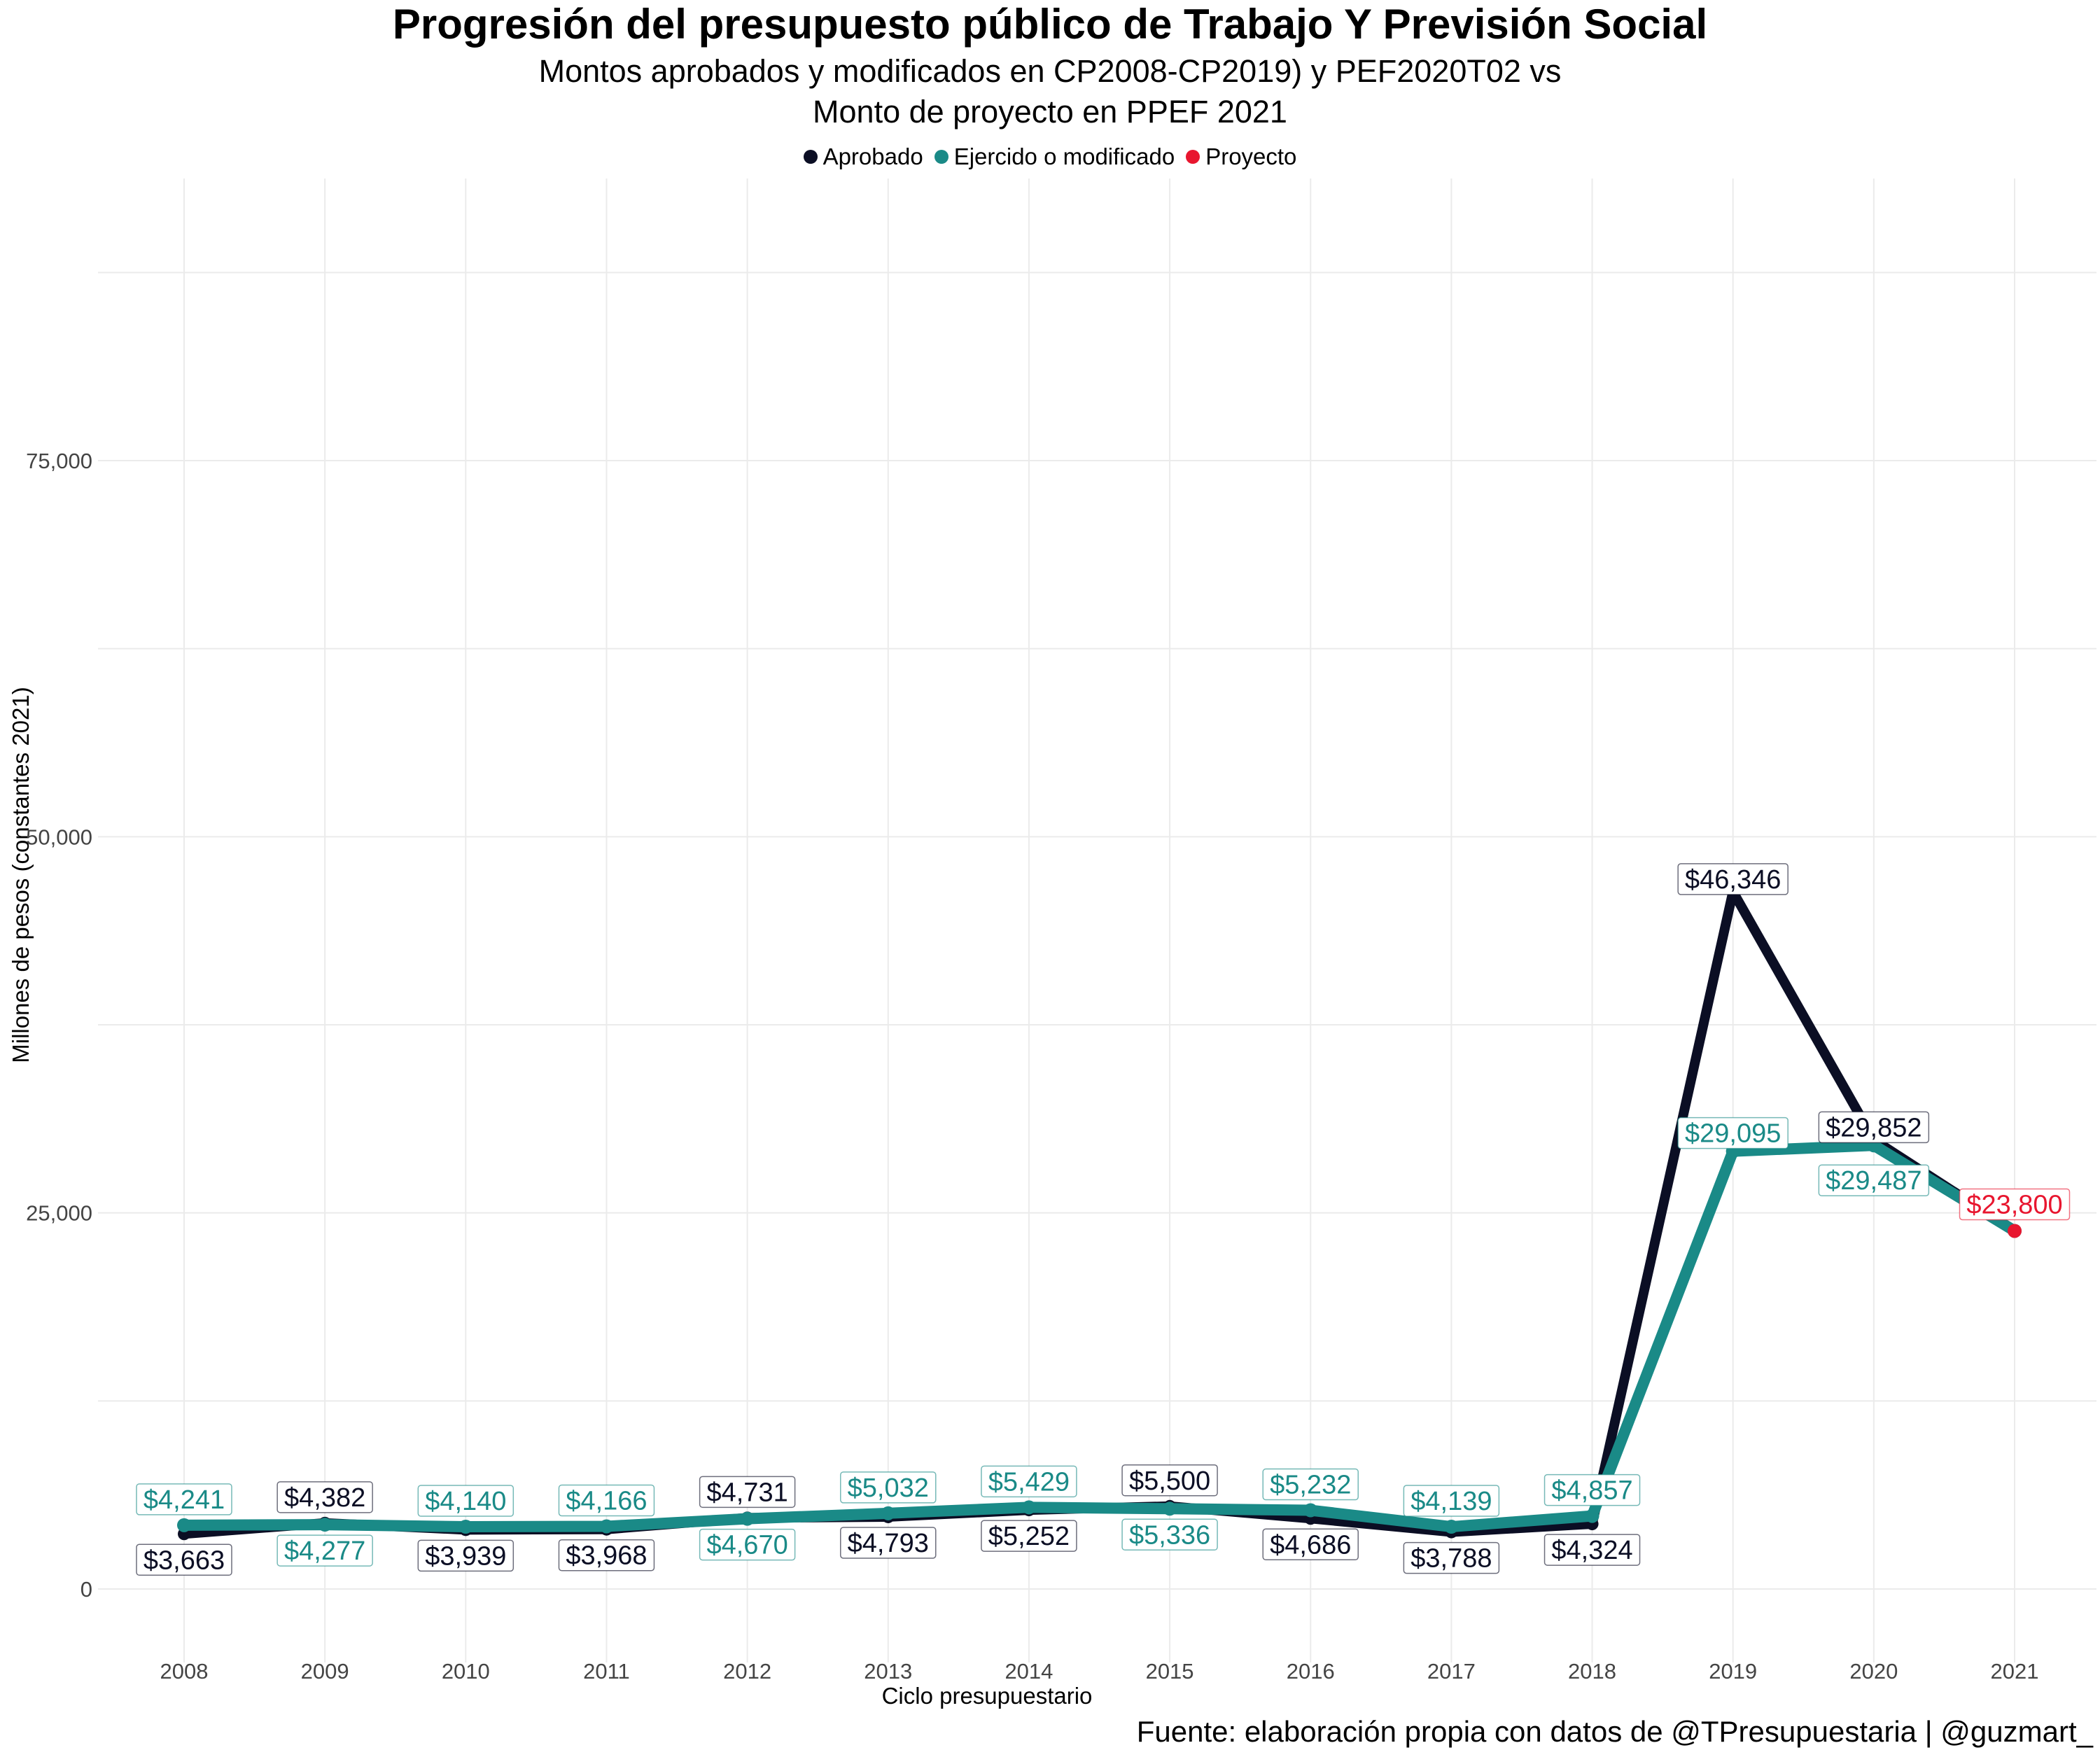  I want to click on data-label-aprobado: $4,382, so click(324, 1497).